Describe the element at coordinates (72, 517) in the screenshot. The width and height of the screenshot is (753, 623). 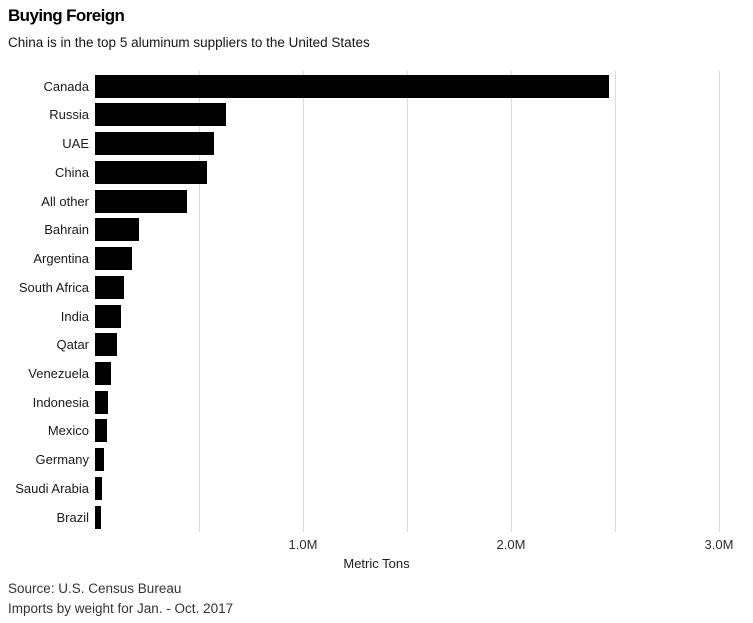
I see `category-label: Brazil` at that location.